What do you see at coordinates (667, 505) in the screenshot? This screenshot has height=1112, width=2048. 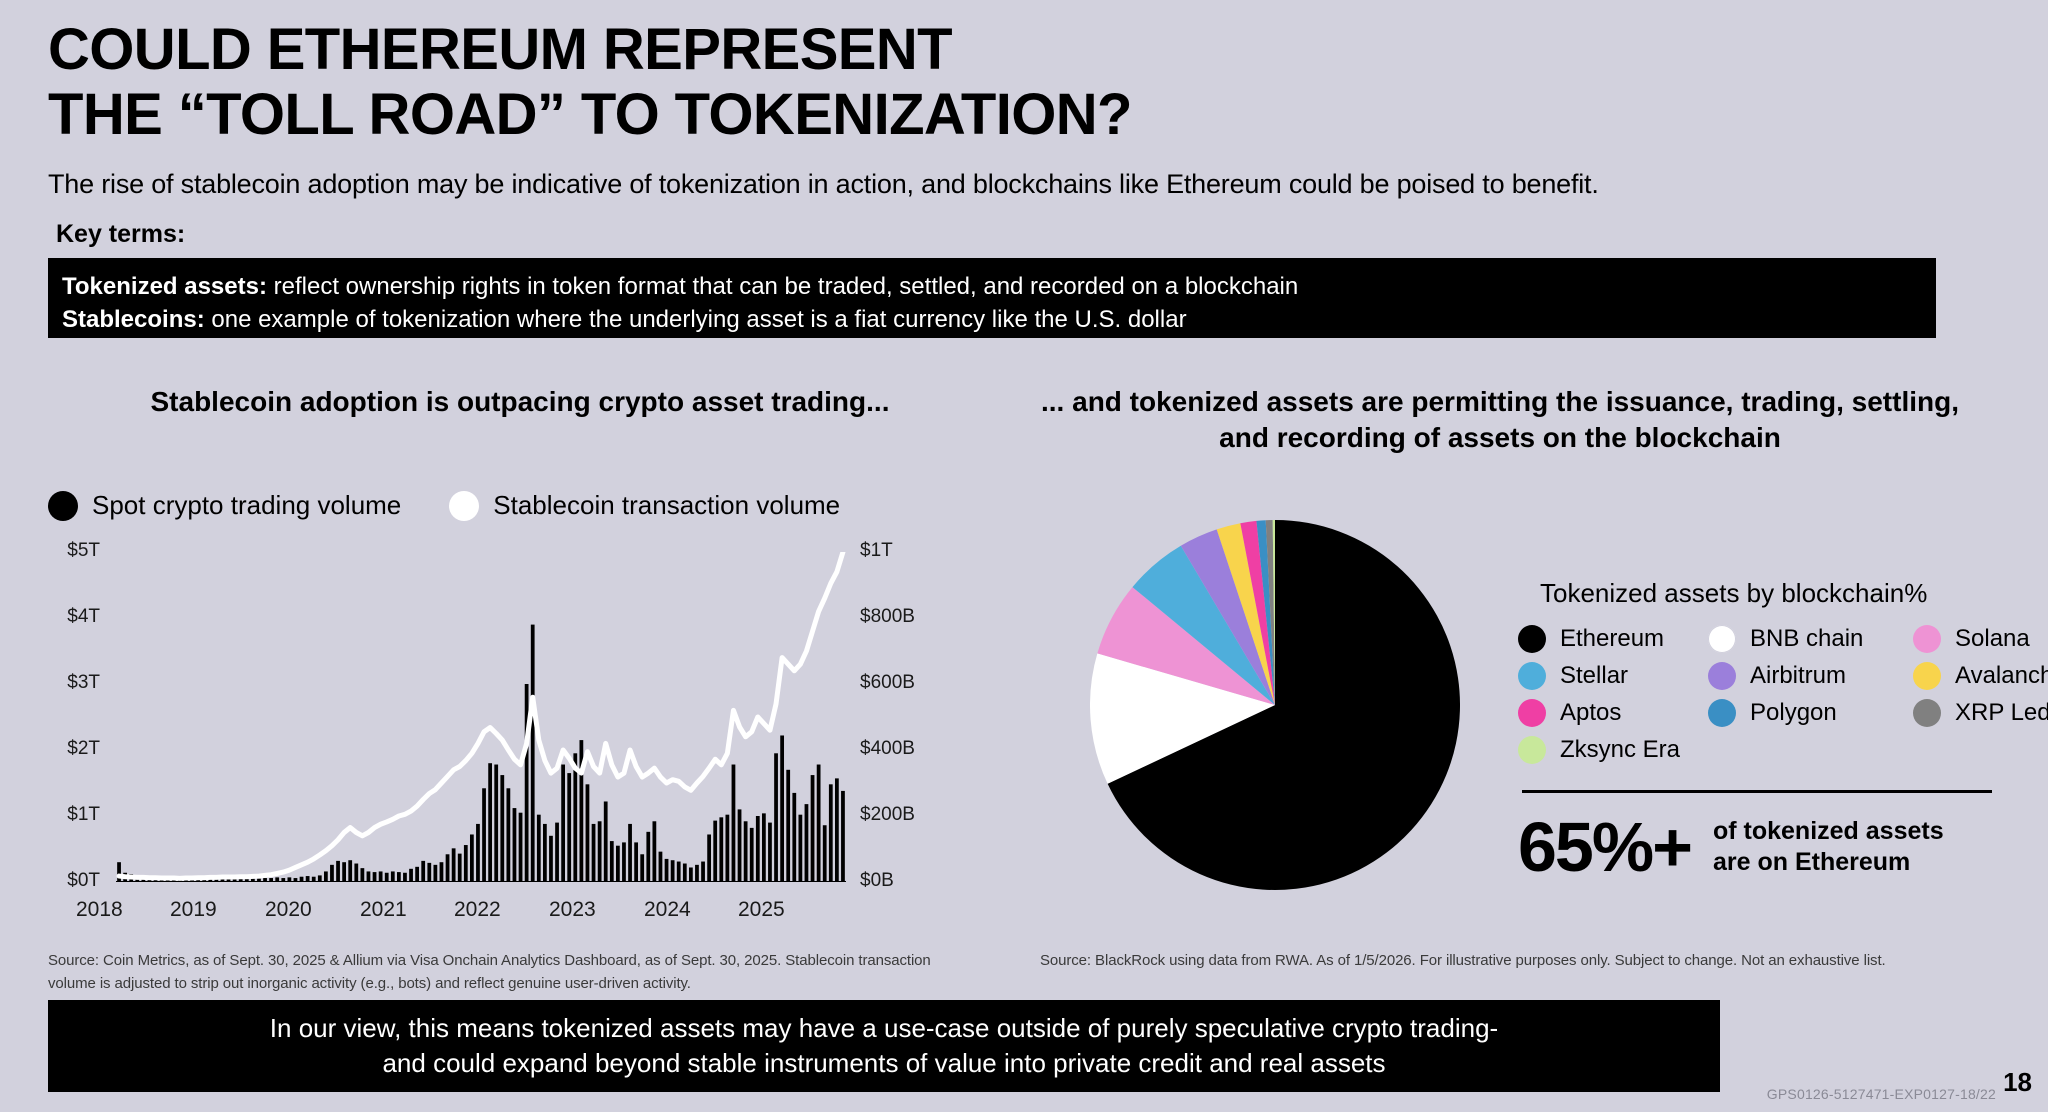 I see `legend-item-label: Stablecoin transaction volume` at bounding box center [667, 505].